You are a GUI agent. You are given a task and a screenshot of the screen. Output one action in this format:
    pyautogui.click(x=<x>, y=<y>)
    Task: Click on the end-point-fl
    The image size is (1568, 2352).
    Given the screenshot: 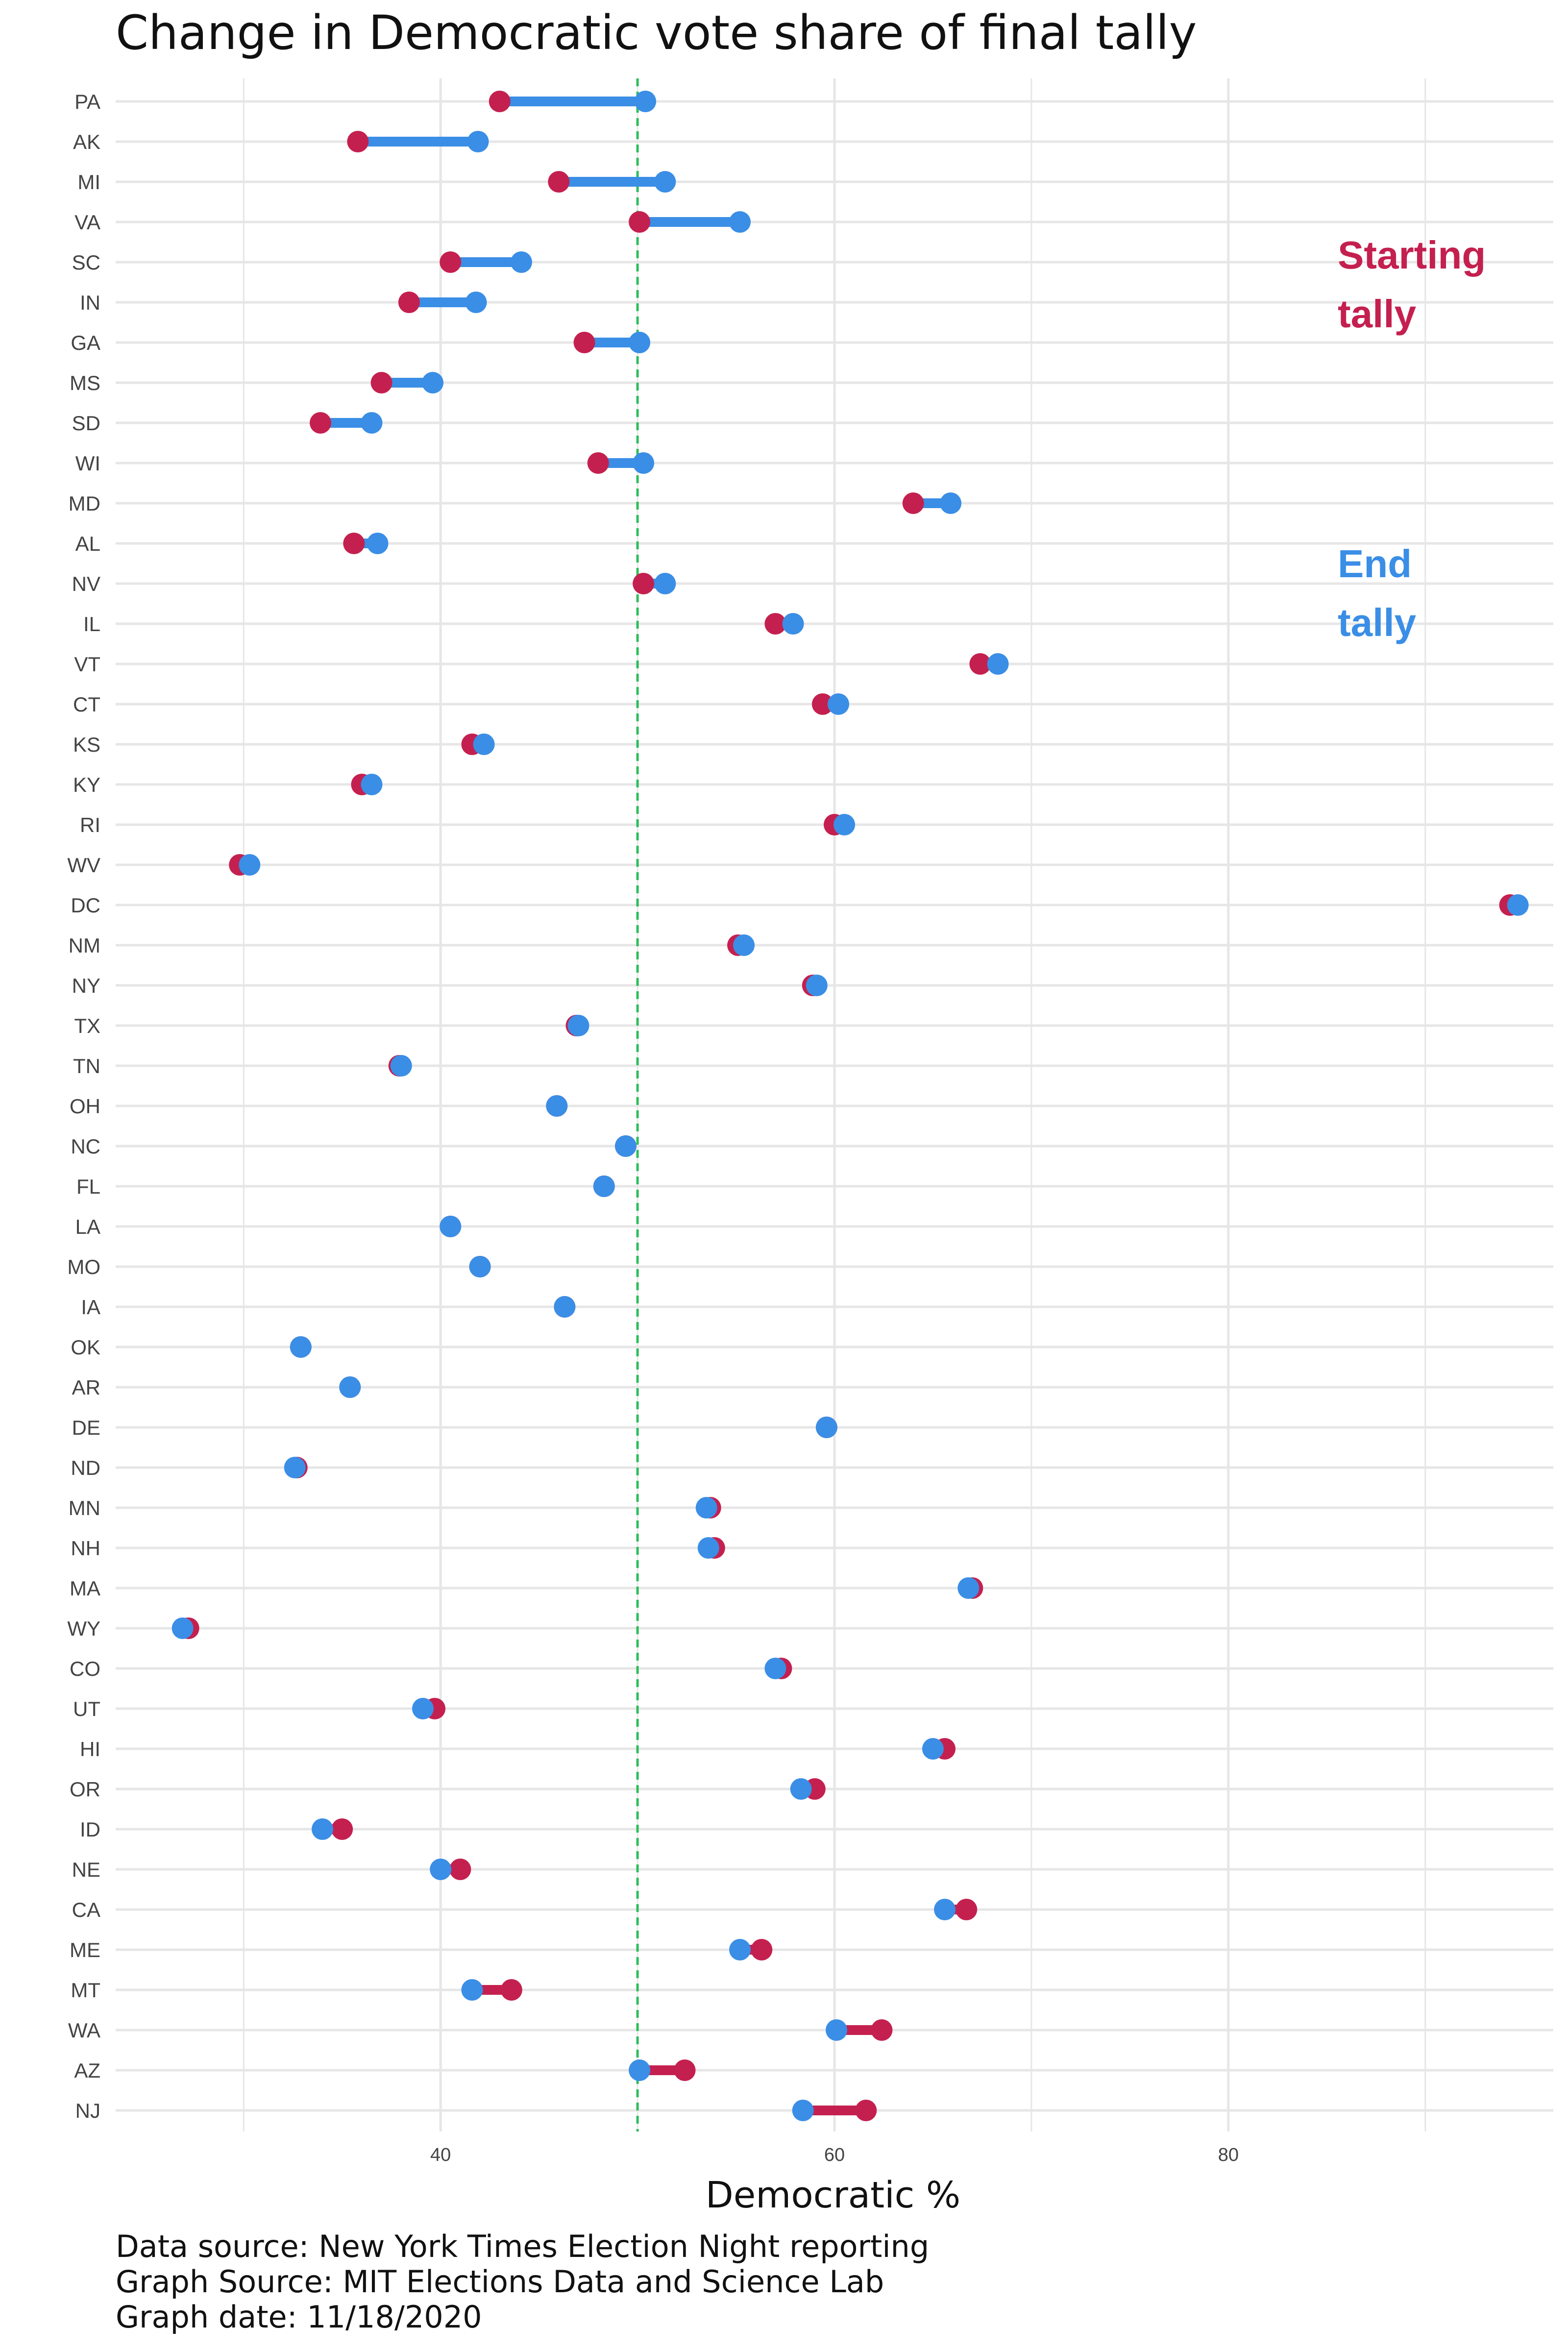 What is the action you would take?
    pyautogui.click(x=604, y=1186)
    